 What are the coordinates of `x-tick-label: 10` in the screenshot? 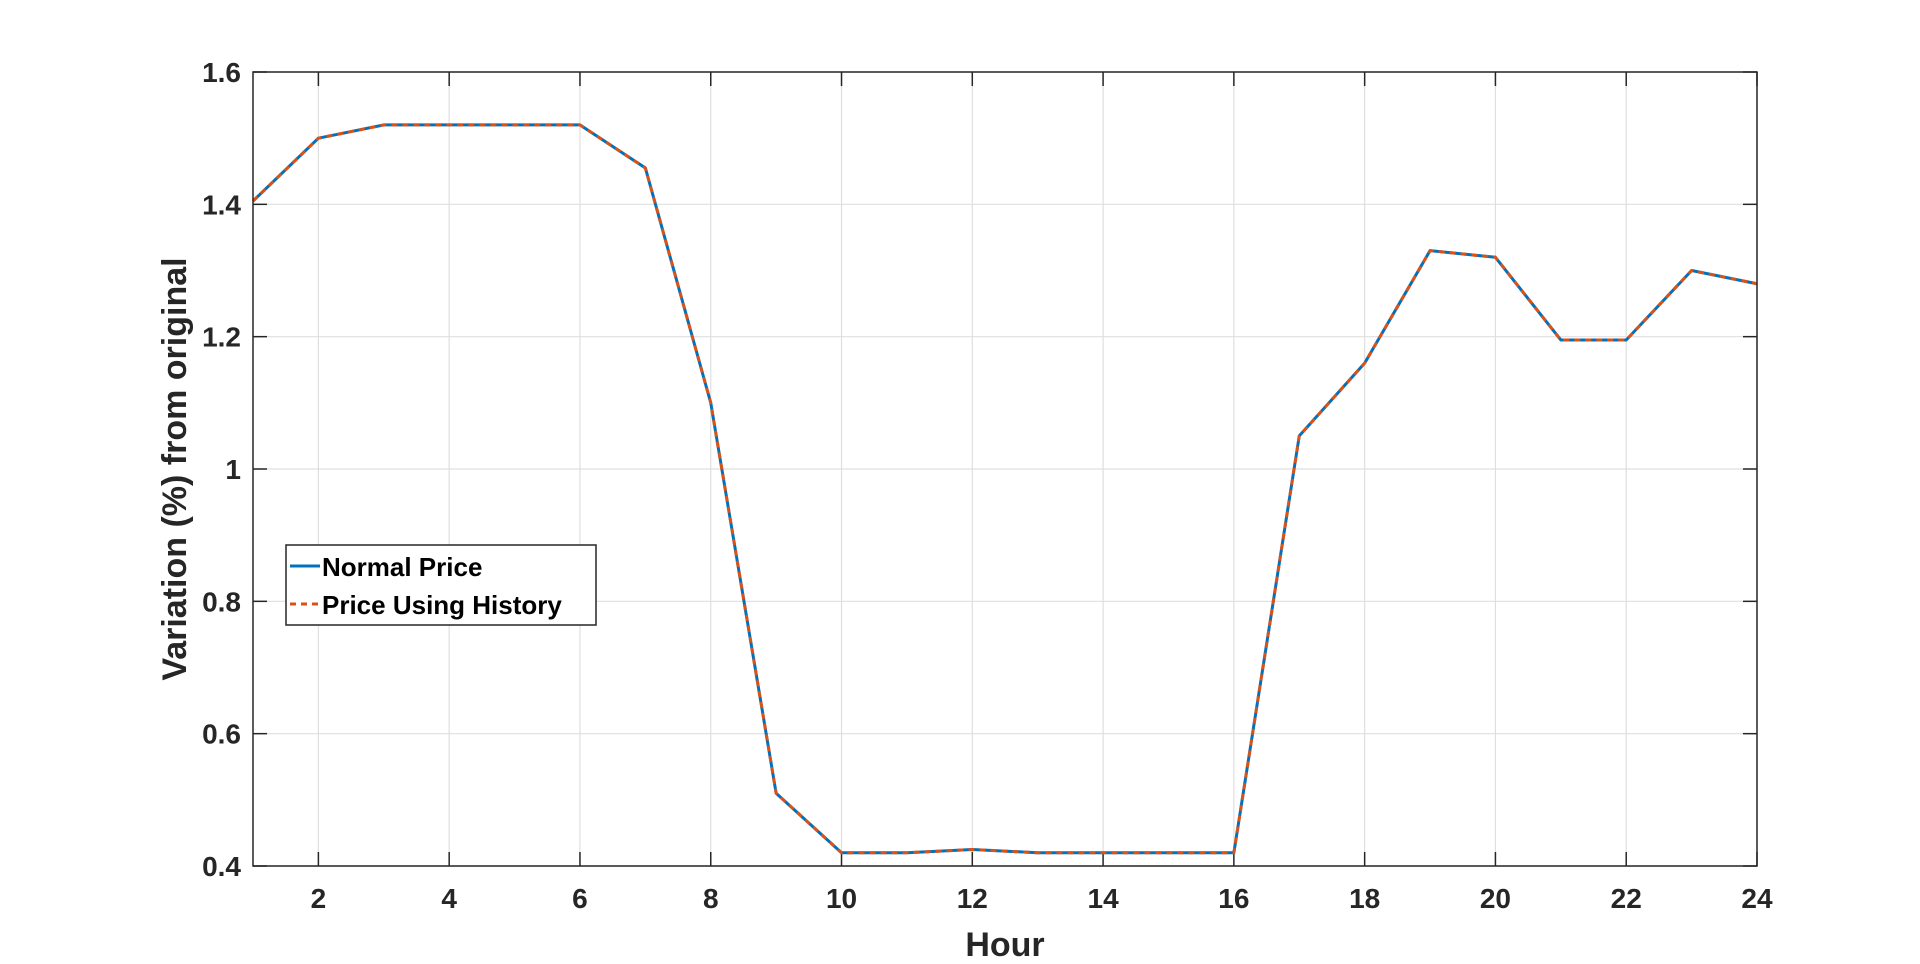 It's located at (841, 898).